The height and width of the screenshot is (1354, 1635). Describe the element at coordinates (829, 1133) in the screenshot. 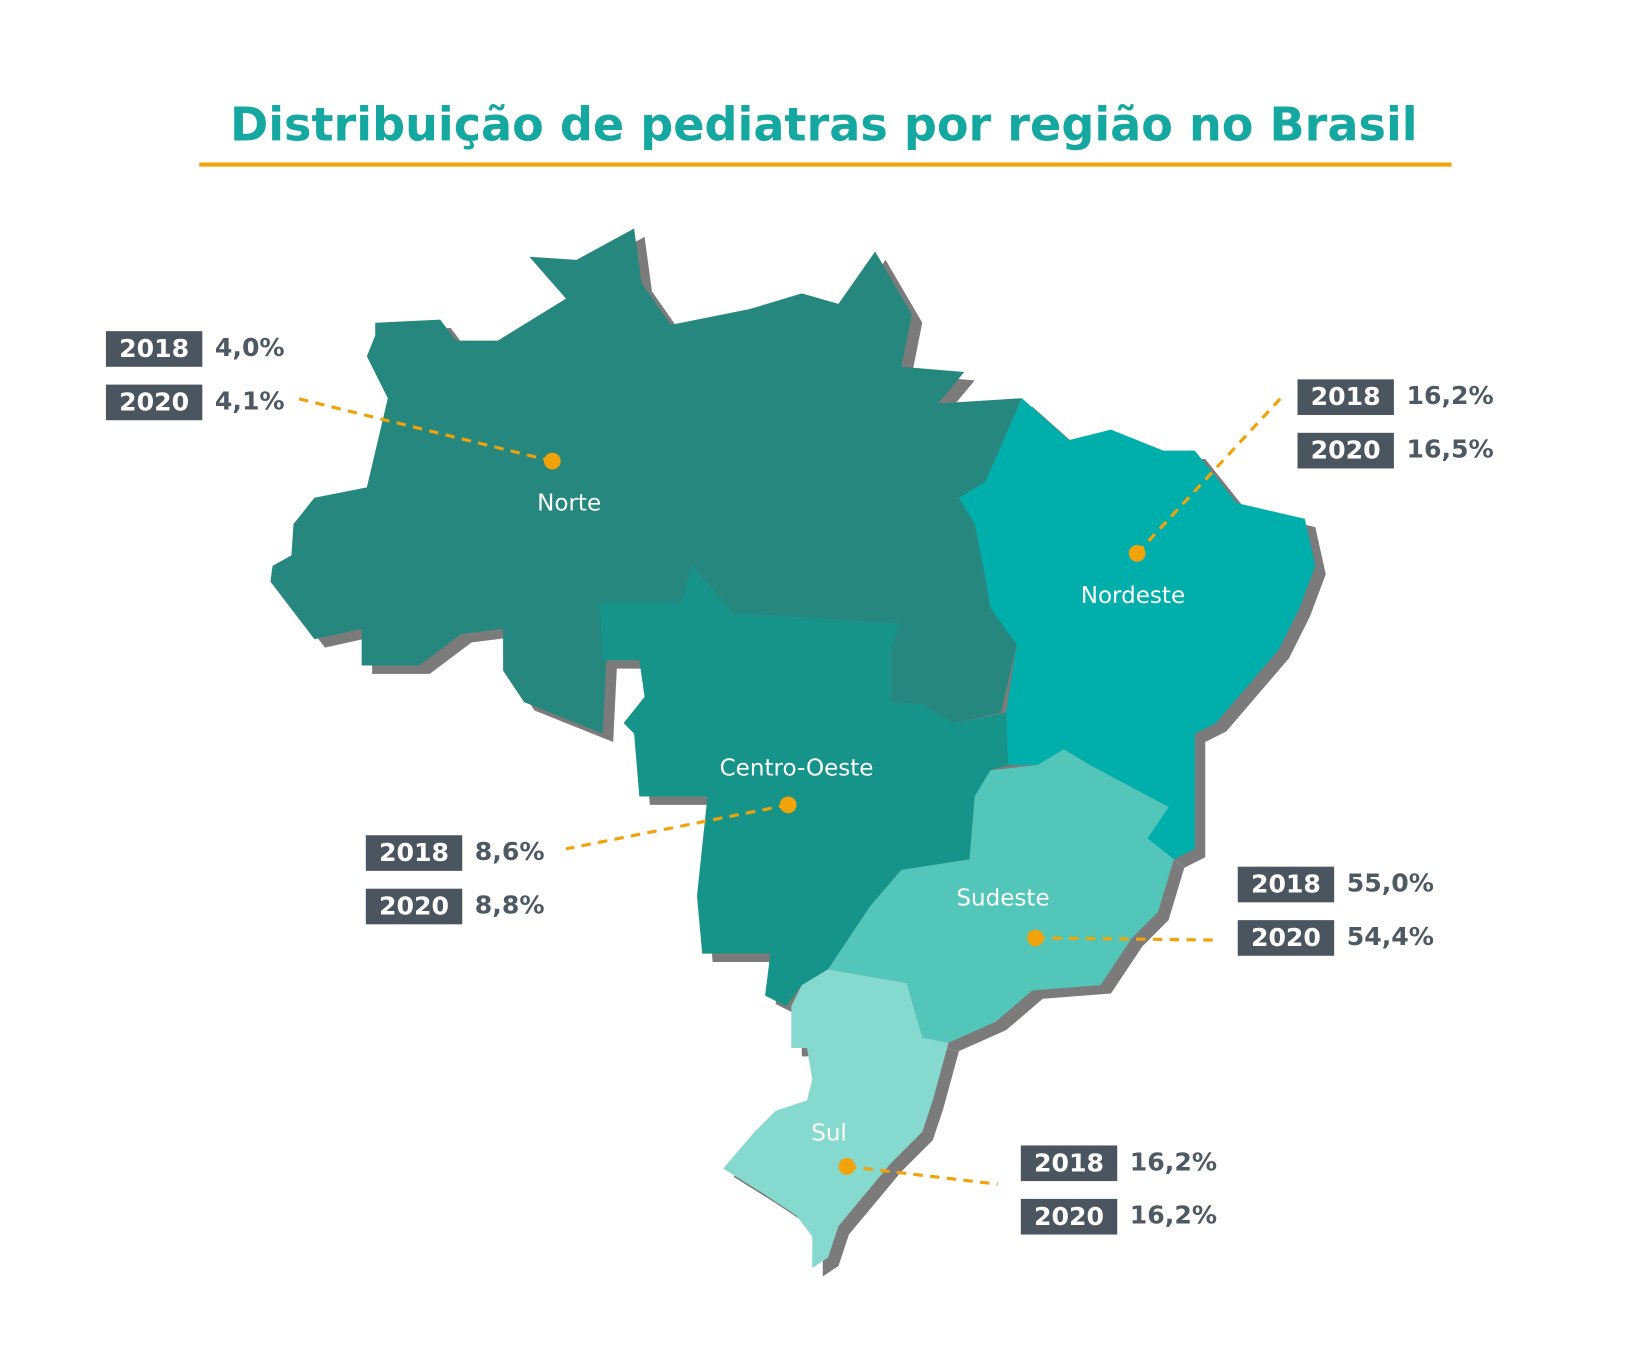

I see `region-label: Sul` at that location.